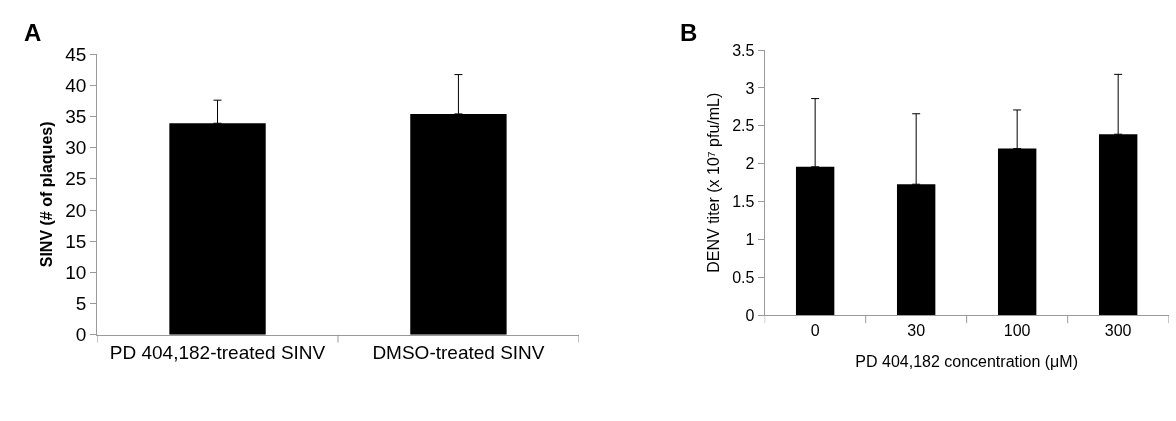 This screenshot has width=1176, height=421. Describe the element at coordinates (689, 32) in the screenshot. I see `chart-title: B` at that location.